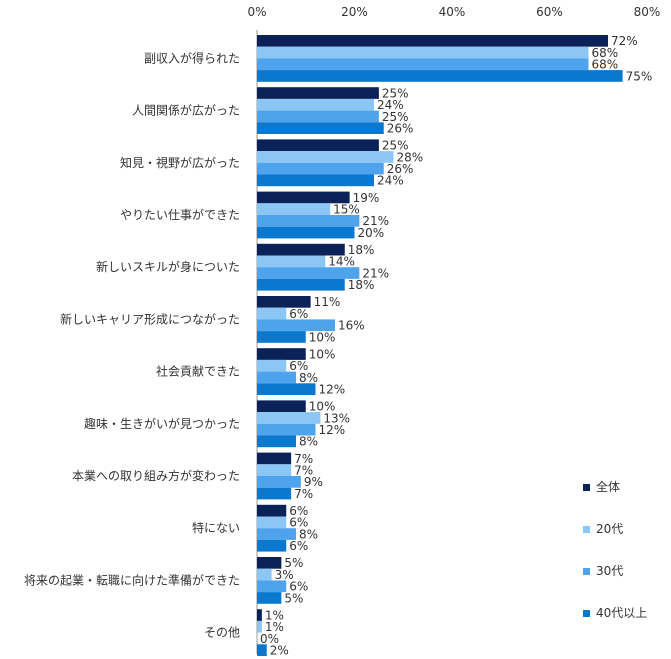 Image resolution: width=671 pixels, height=659 pixels. What do you see at coordinates (192, 57) in the screenshot?
I see `category-label: 副収入が得られた` at bounding box center [192, 57].